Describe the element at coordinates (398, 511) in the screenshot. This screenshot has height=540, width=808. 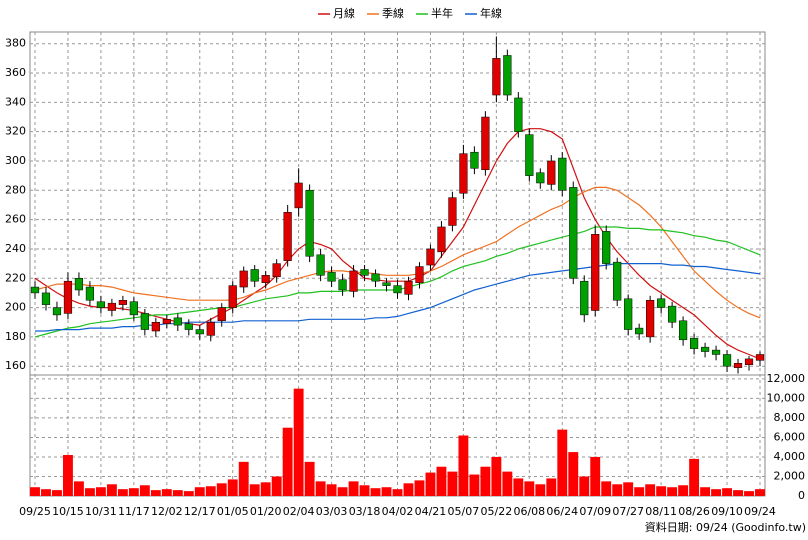
I see `x-tick-label: 04/02` at that location.